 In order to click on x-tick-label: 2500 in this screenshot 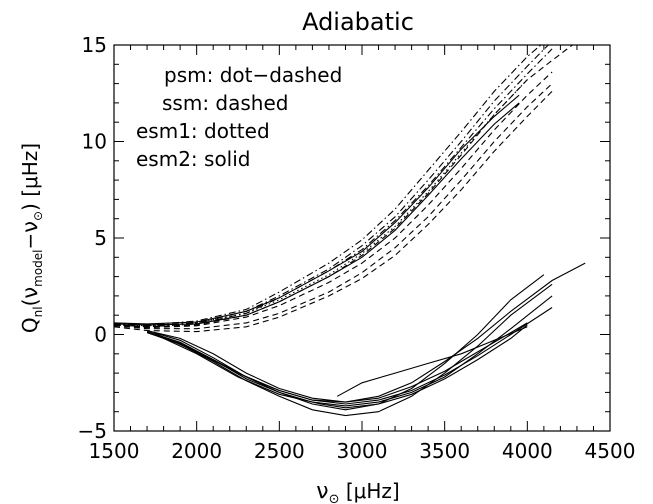, I will do `click(279, 451)`.